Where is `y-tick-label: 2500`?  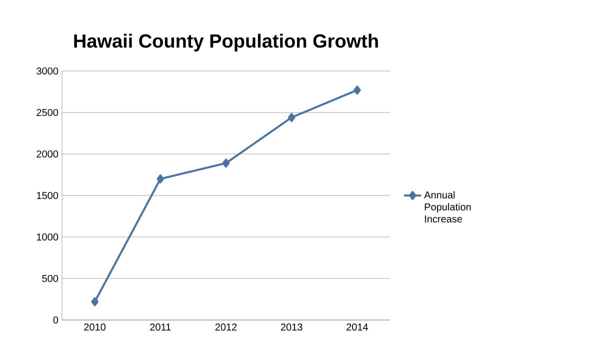
y-tick-label: 2500 is located at coordinates (47, 112).